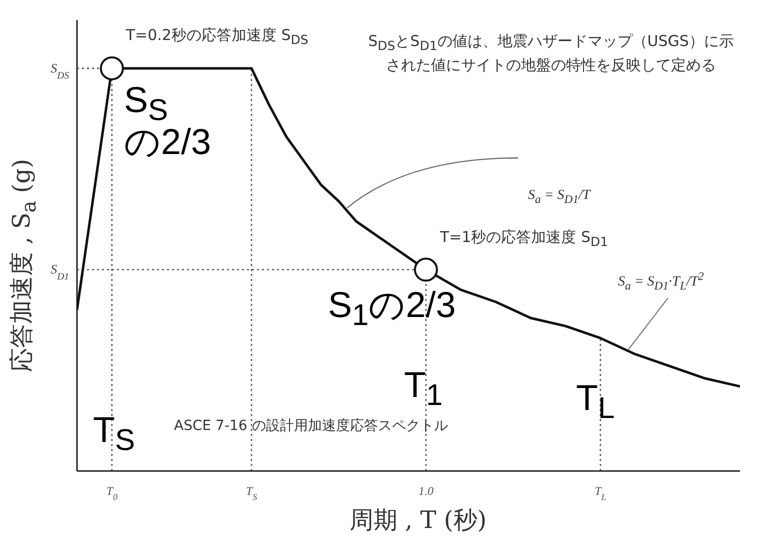  I want to click on annotation: T=0.2秒の応答加速度 S$_{DS}$, so click(217, 37).